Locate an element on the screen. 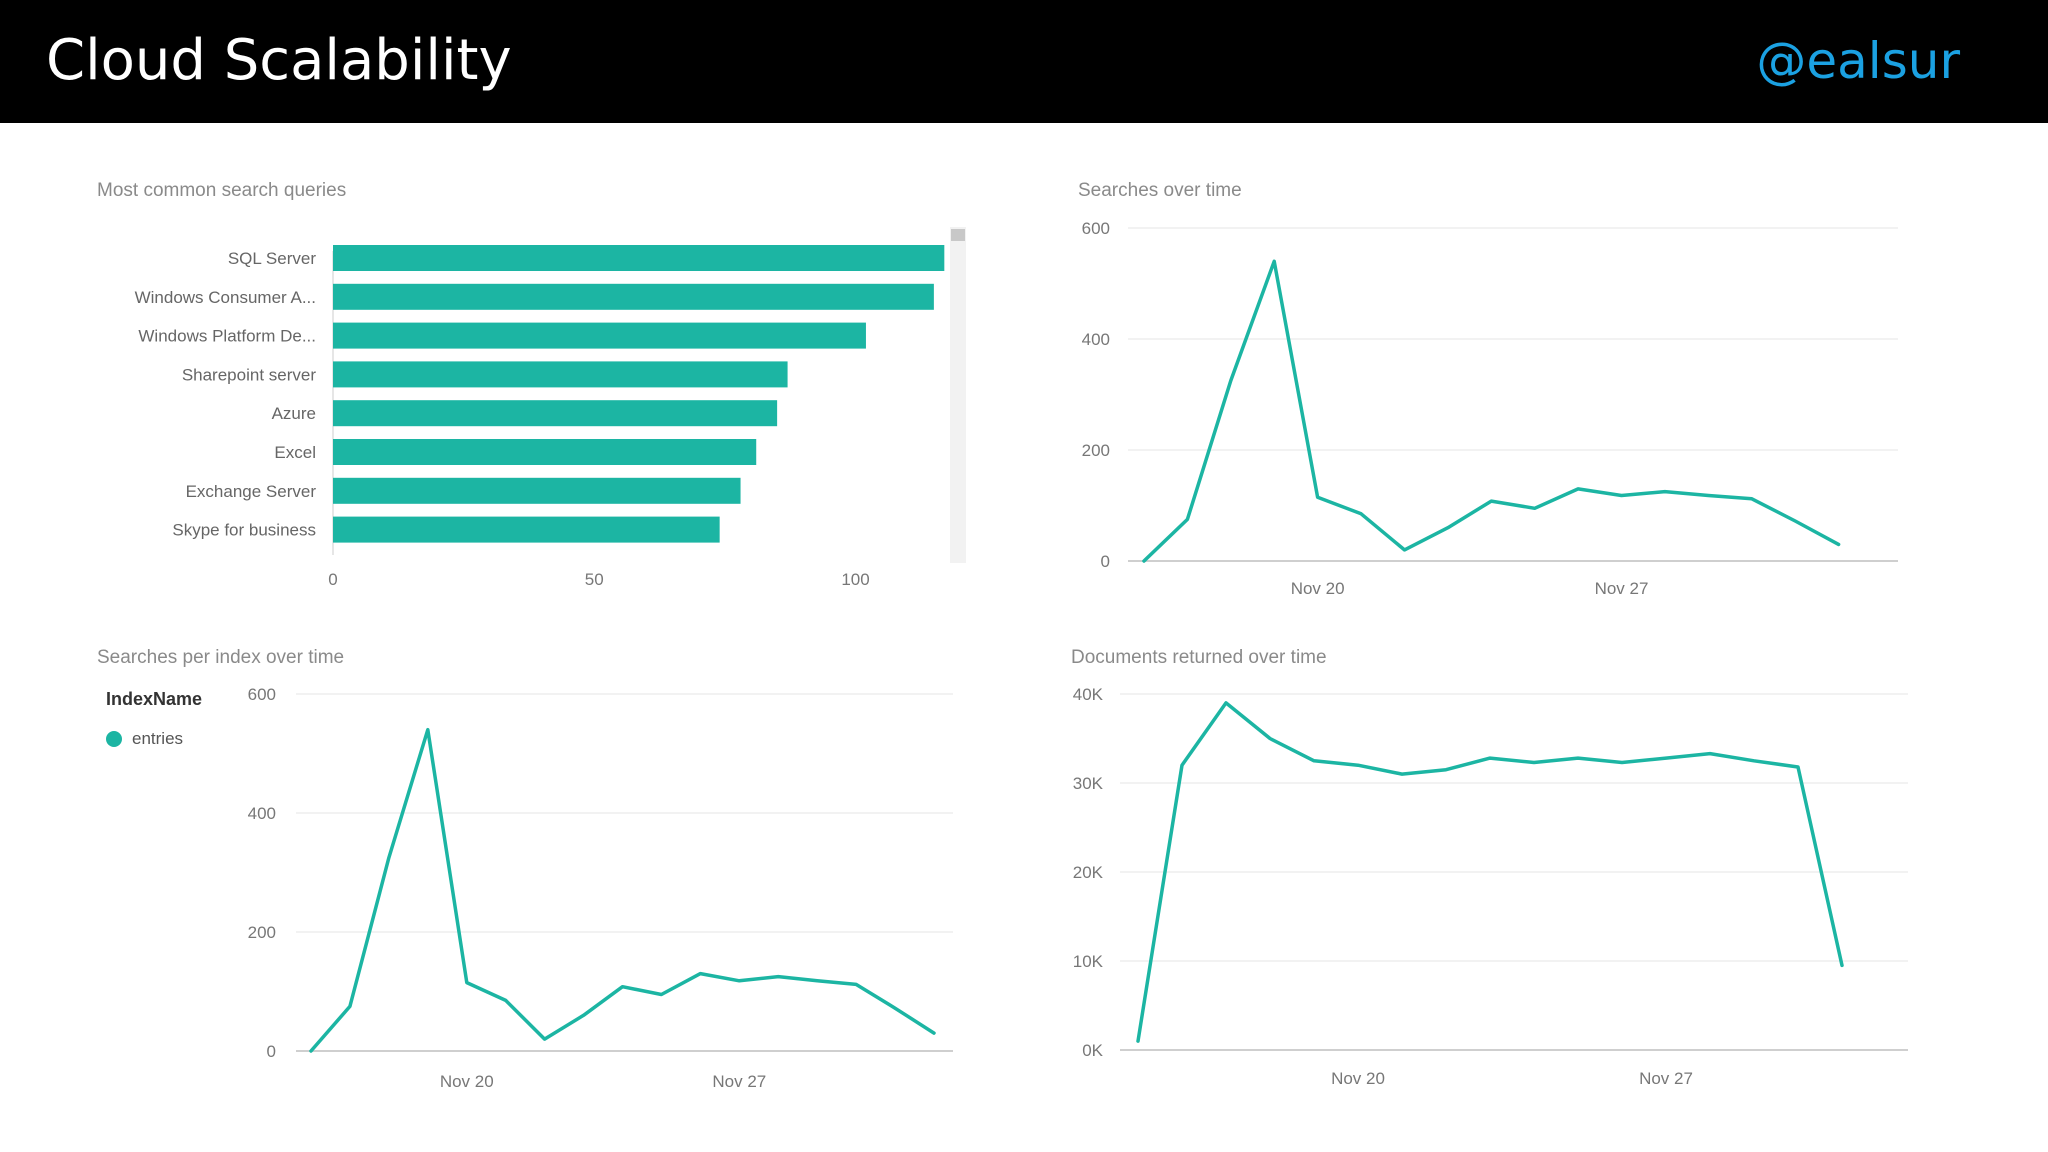 The width and height of the screenshot is (2048, 1152). chart-title: Searches per index over time is located at coordinates (221, 657).